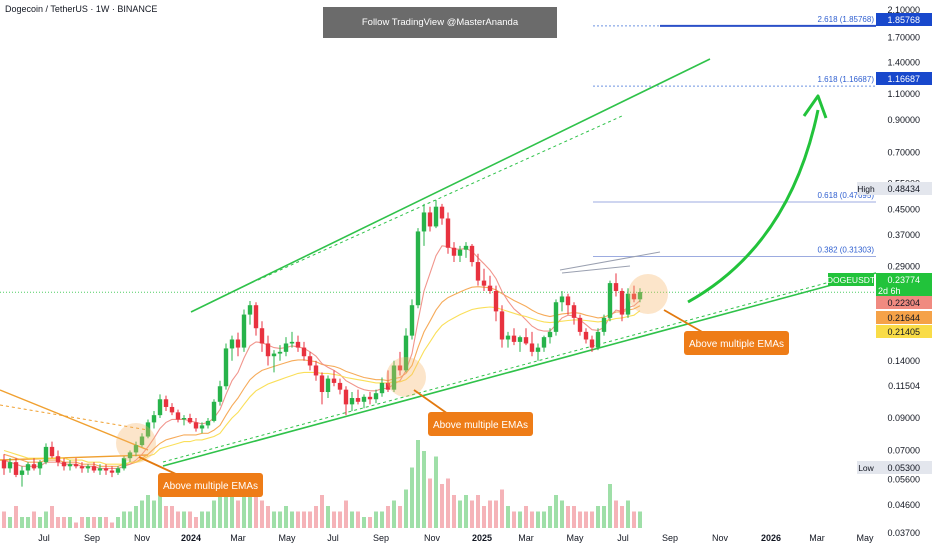 The width and height of the screenshot is (932, 550). What do you see at coordinates (480, 425) in the screenshot?
I see `callout-text: Above multiple EMAs` at bounding box center [480, 425].